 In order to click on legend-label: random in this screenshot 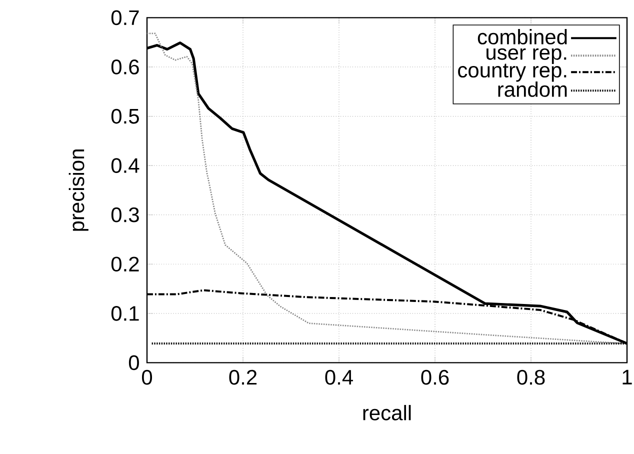, I will do `click(532, 89)`.